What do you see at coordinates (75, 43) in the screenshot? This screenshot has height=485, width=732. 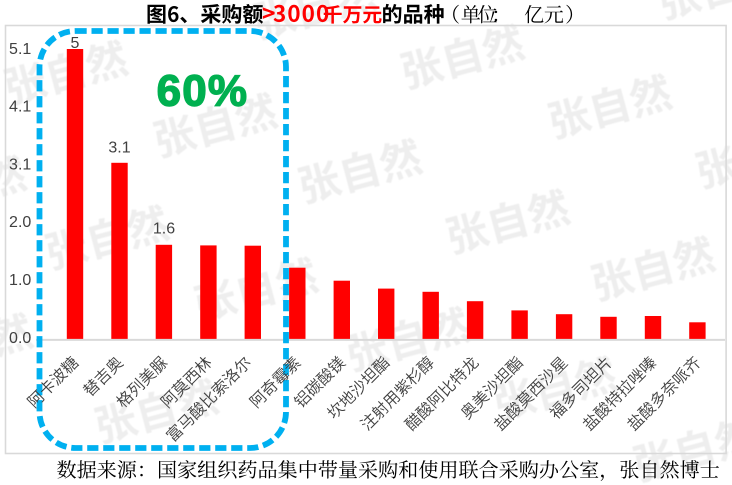 I see `svg-text: 5` at bounding box center [75, 43].